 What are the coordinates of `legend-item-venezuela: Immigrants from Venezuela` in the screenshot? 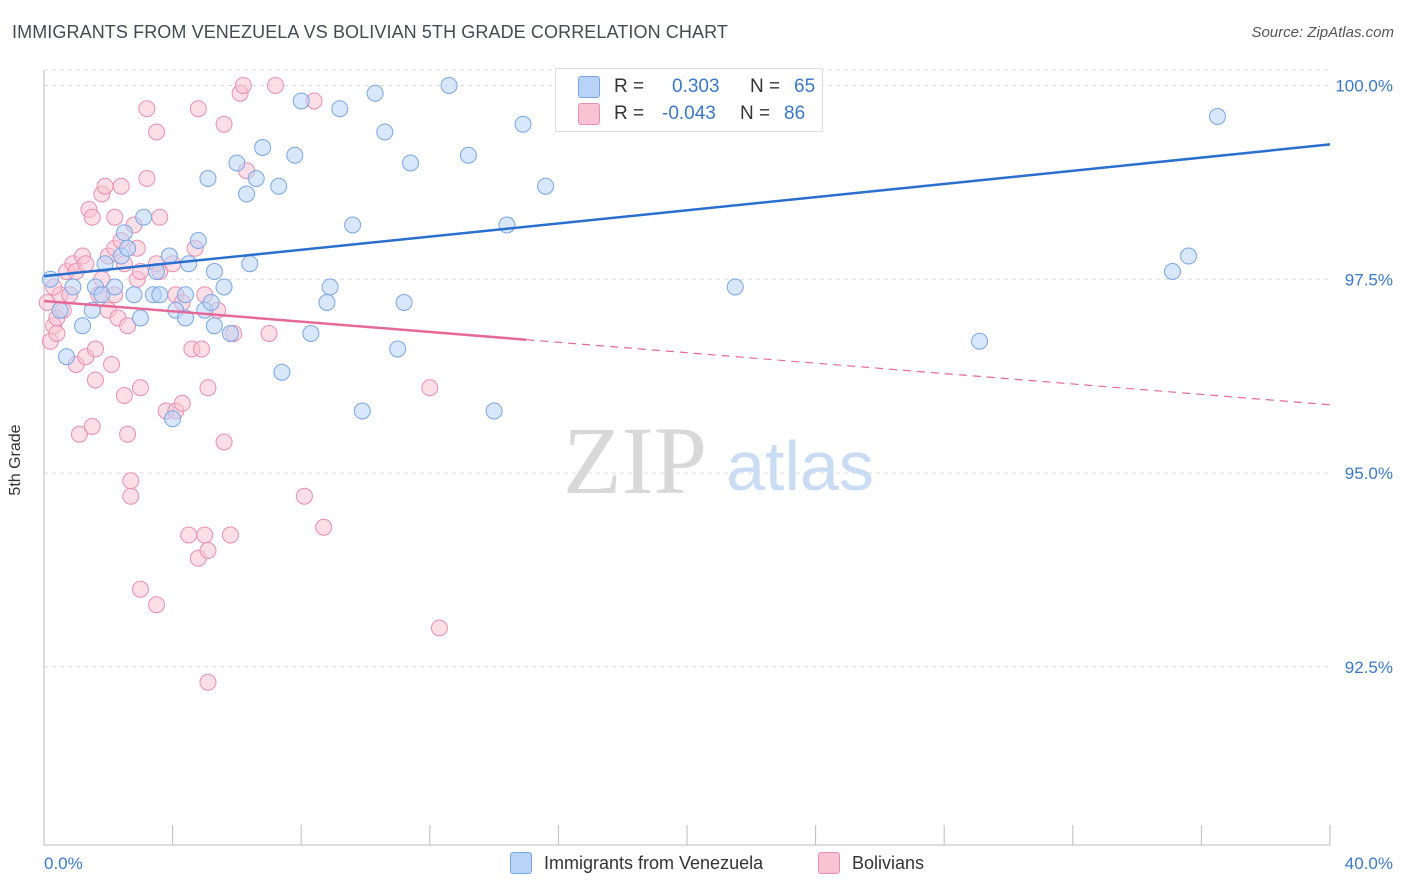 It's located at (636, 863).